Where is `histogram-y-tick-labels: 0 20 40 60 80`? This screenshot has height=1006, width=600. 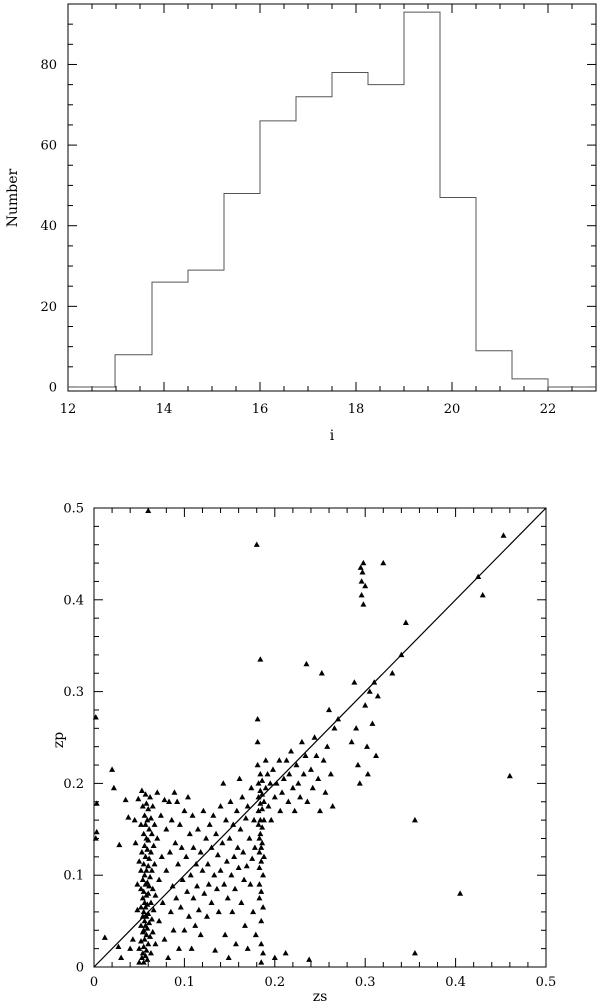 histogram-y-tick-labels: 0 20 40 60 80 is located at coordinates (48, 227).